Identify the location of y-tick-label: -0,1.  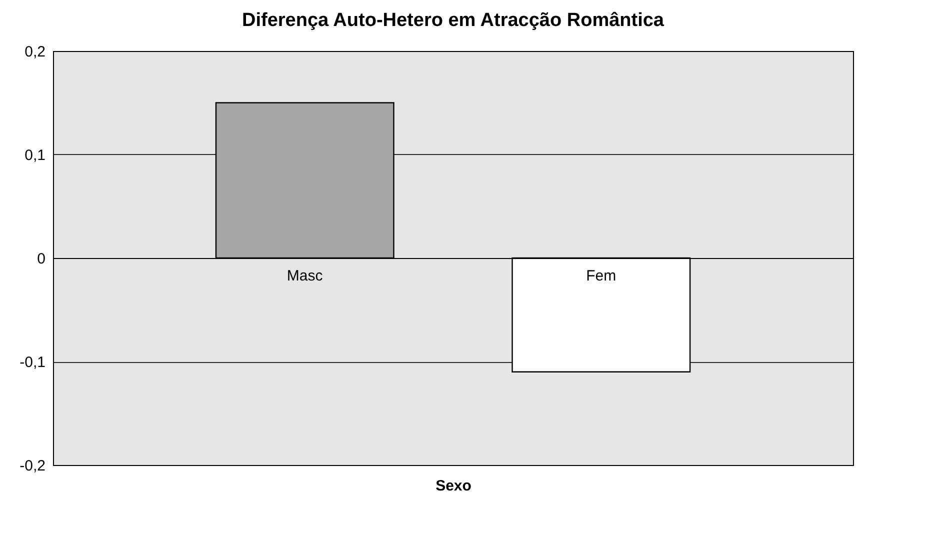
(33, 362).